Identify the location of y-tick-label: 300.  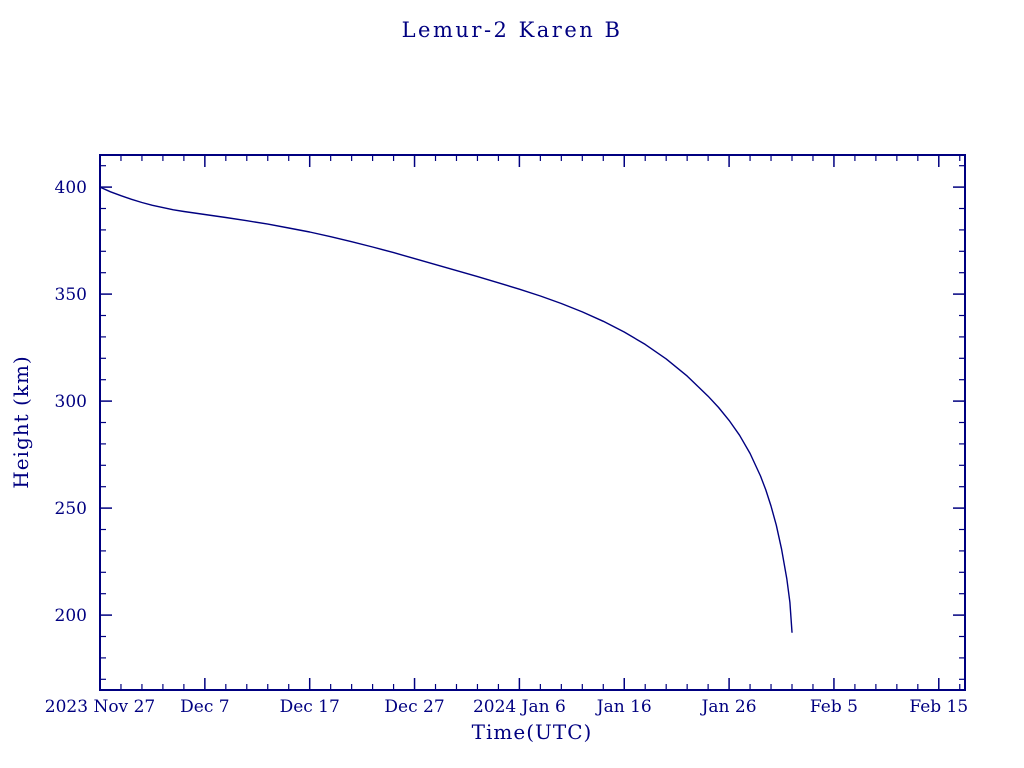
(71, 402).